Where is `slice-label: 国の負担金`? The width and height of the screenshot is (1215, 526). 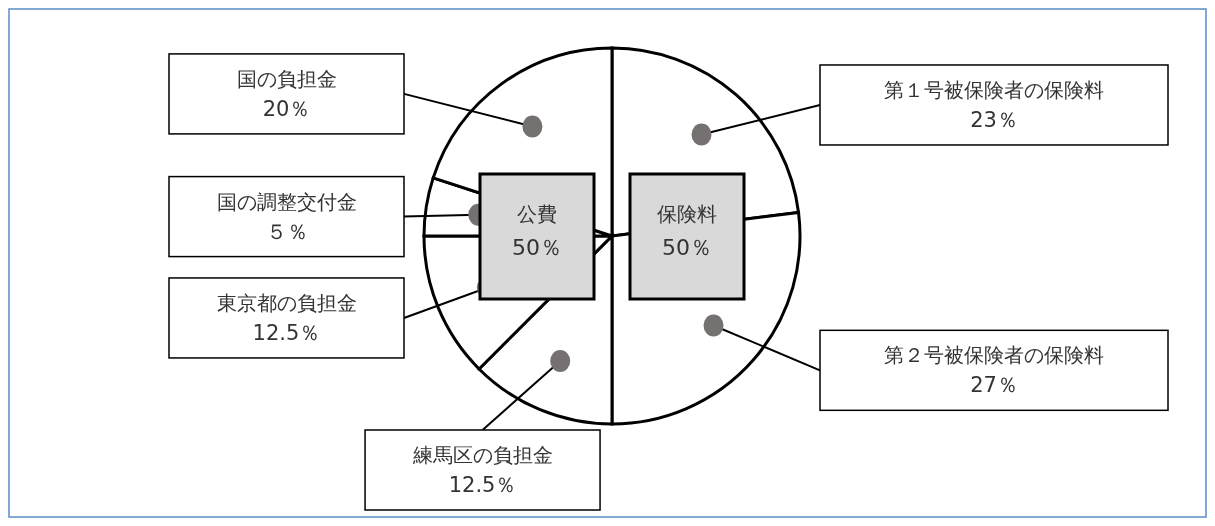 slice-label: 国の負担金 is located at coordinates (286, 78).